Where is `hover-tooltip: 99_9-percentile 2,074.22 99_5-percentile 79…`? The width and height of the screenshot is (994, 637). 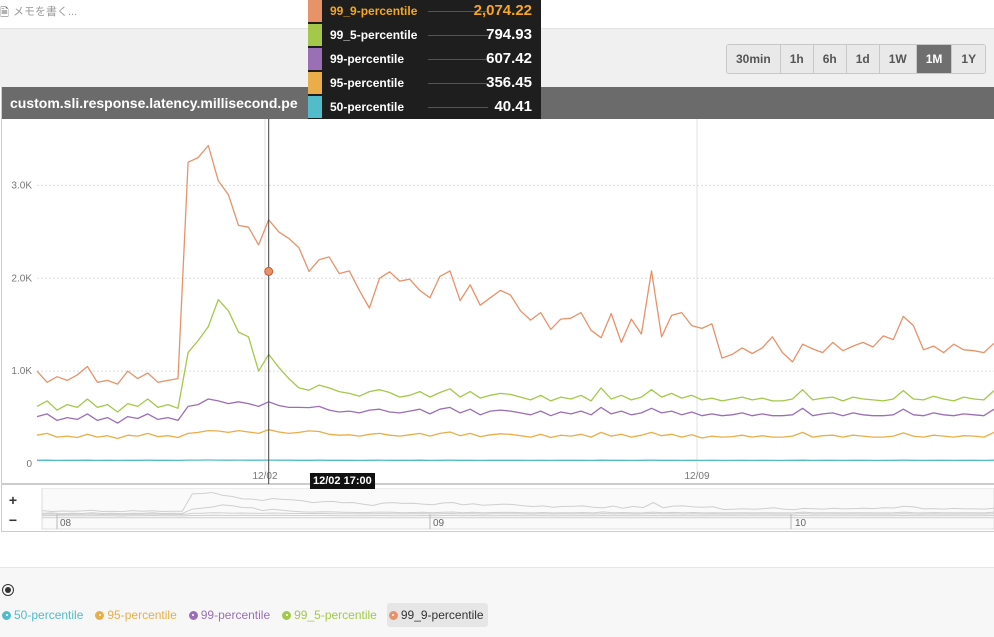
hover-tooltip: 99_9-percentile 2,074.22 99_5-percentile 79… is located at coordinates (424, 59).